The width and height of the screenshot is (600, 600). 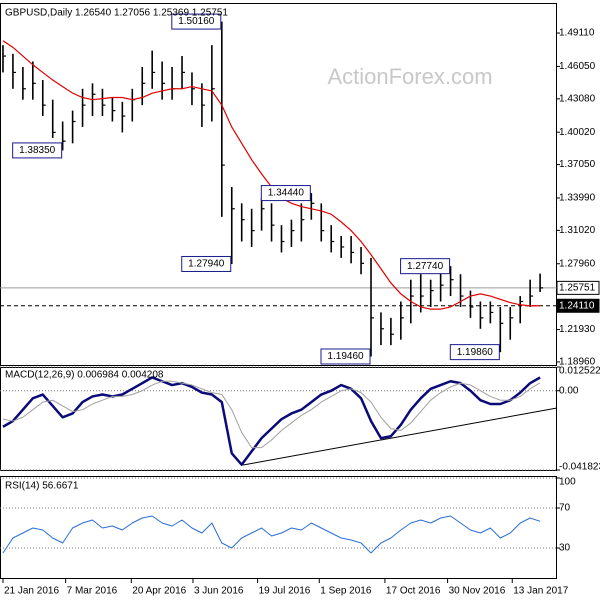 What do you see at coordinates (31, 591) in the screenshot?
I see `x-tick-label: 21 Jan 2016` at bounding box center [31, 591].